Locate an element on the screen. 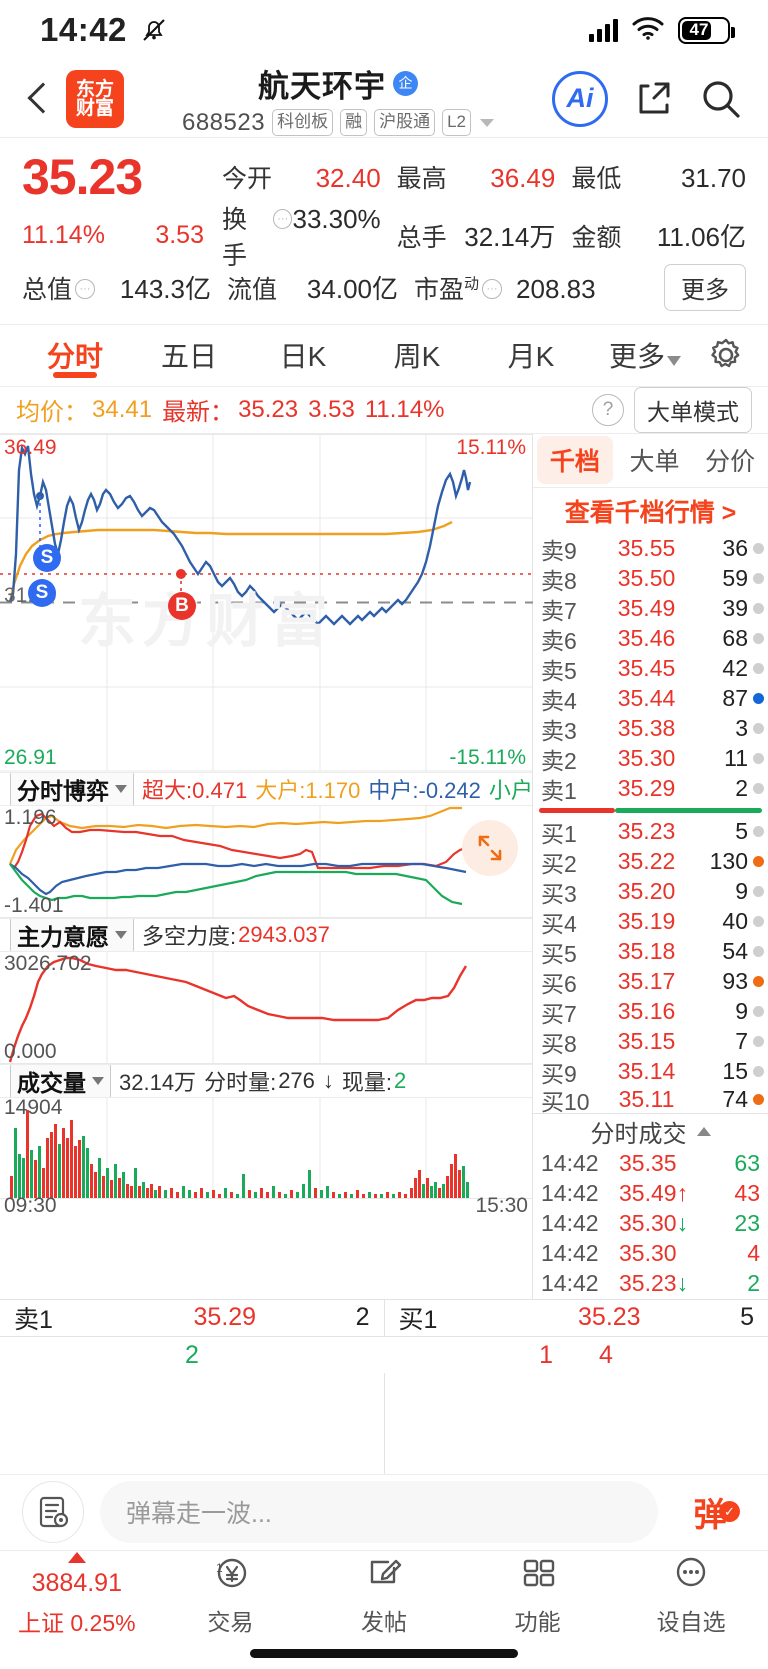 This screenshot has width=768, height=1669. chevron-down-icon is located at coordinates (487, 122).